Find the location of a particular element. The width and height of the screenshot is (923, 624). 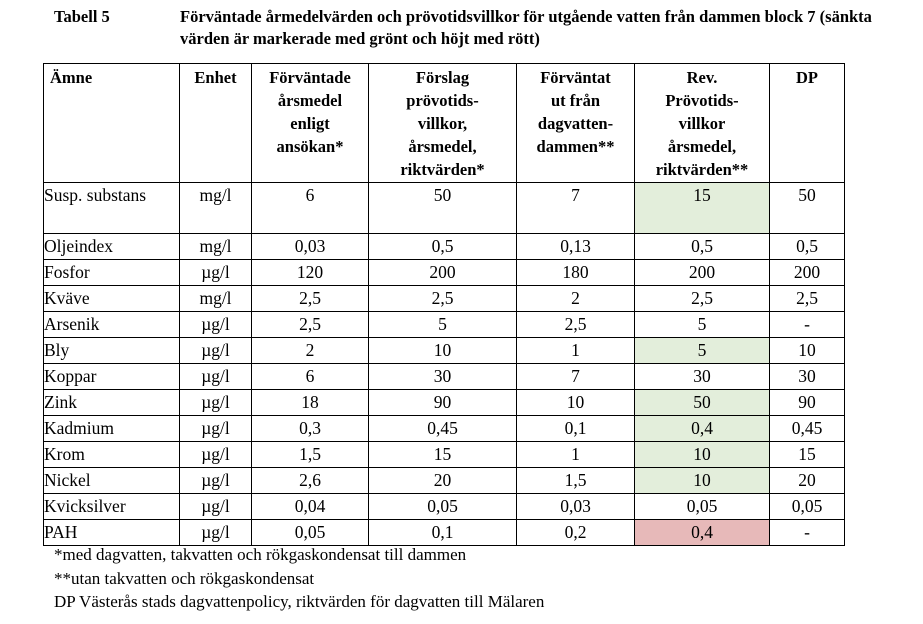

table-row: Oljeindex mg/l 0,03 0,5 0,13 0,5 0,5 is located at coordinates (444, 246).